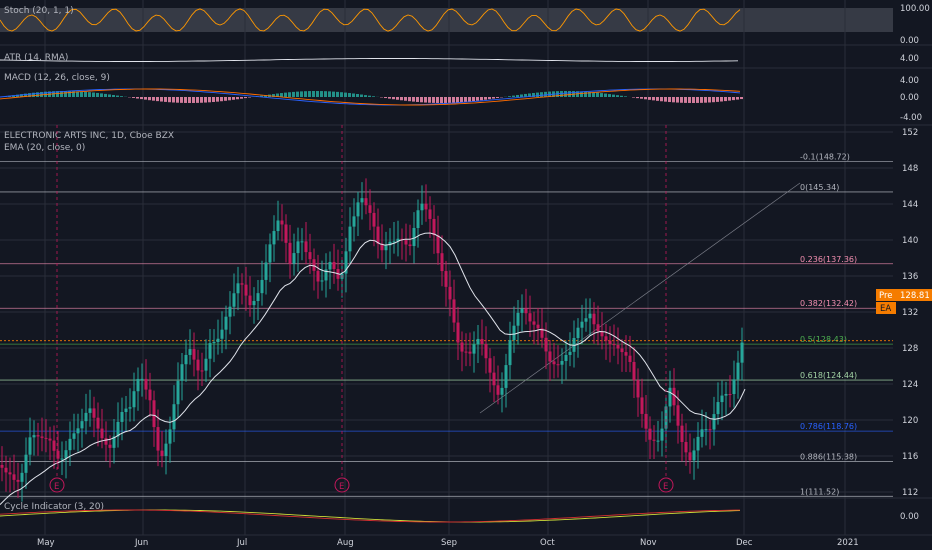 This screenshot has height=550, width=932. I want to click on stoch-line, so click(370, 20).